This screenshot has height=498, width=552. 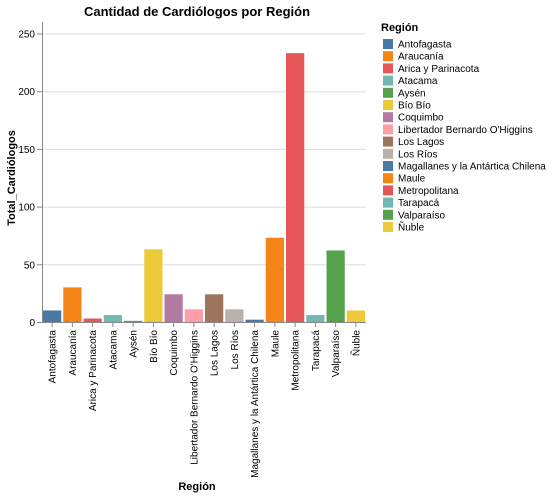 What do you see at coordinates (296, 360) in the screenshot?
I see `x-tick-label: Metropolitana` at bounding box center [296, 360].